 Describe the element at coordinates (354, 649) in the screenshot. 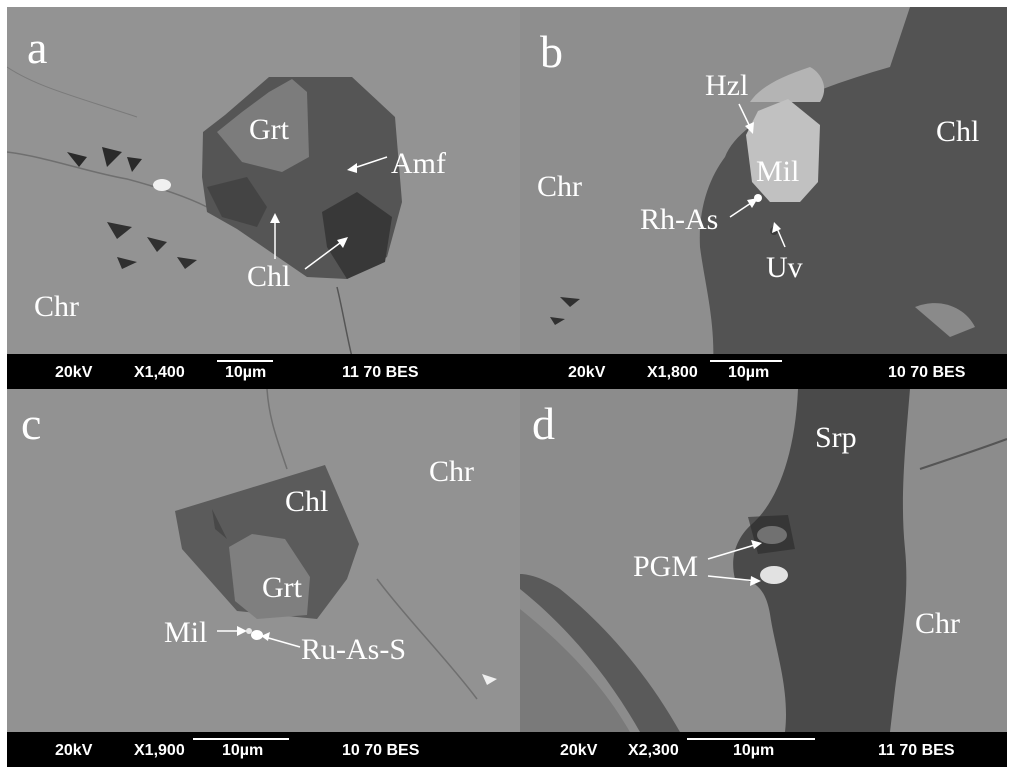

I see `label-ru-as-s: Ru-As-S` at that location.